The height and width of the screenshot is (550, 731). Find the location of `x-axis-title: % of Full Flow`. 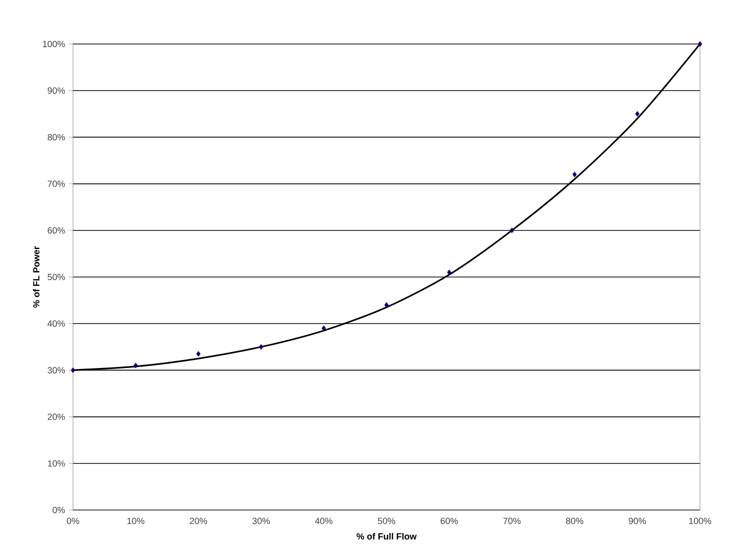

x-axis-title: % of Full Flow is located at coordinates (386, 536).